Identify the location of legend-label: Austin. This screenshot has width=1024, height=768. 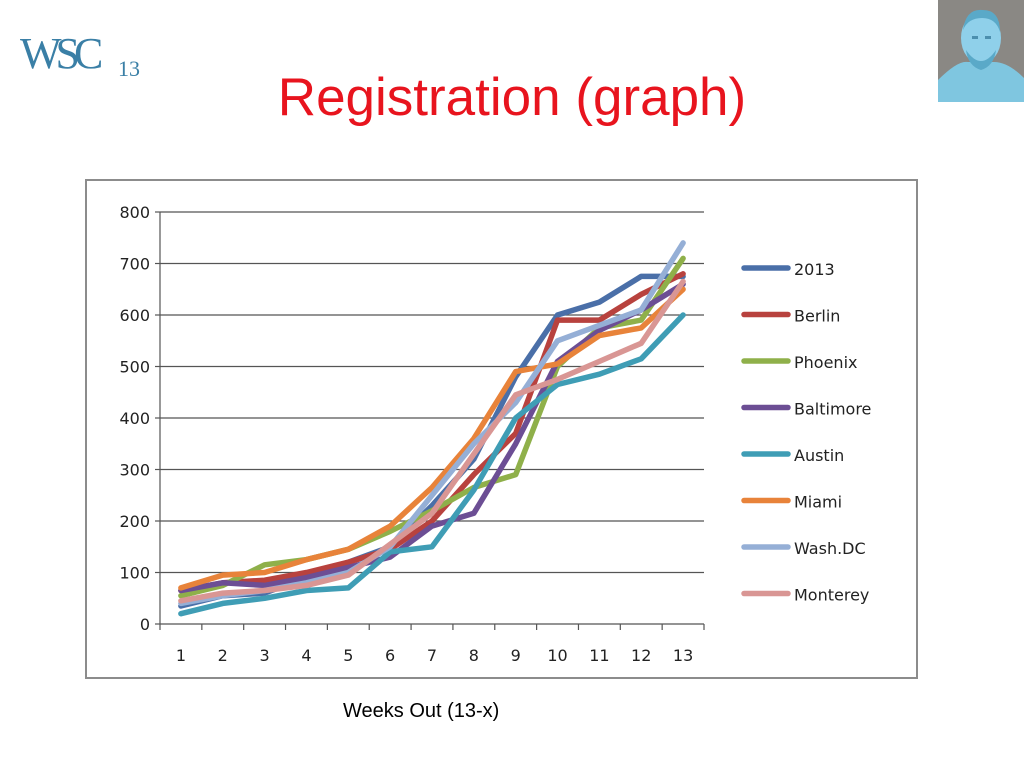
(819, 455).